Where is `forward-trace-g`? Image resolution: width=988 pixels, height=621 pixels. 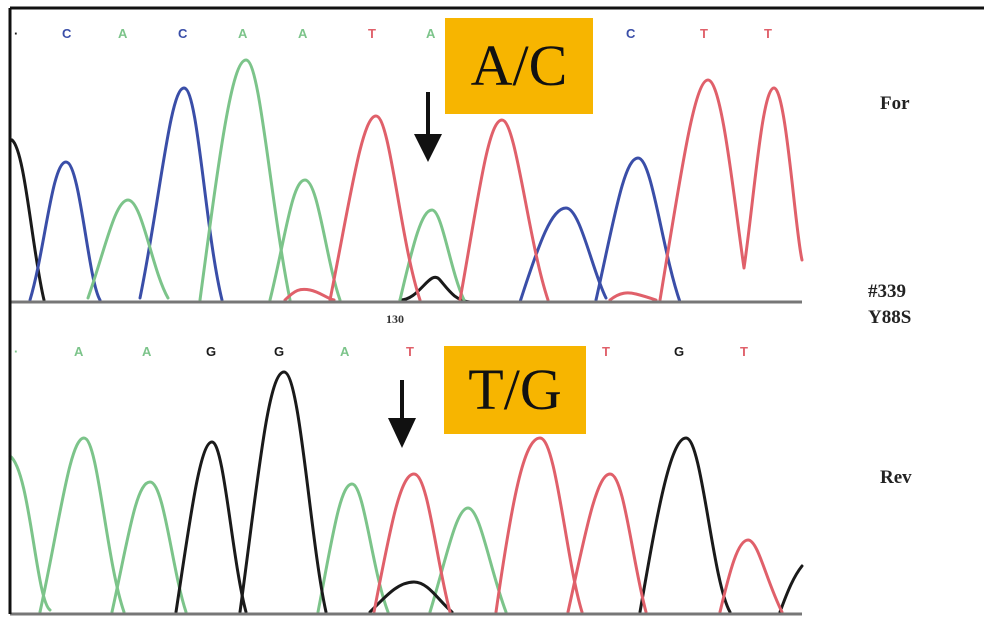 forward-trace-g is located at coordinates (28, 220).